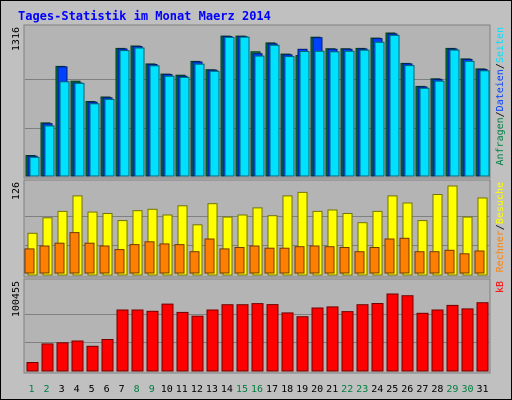 The width and height of the screenshot is (512, 400). I want to click on x-tick-label: 7, so click(122, 389).